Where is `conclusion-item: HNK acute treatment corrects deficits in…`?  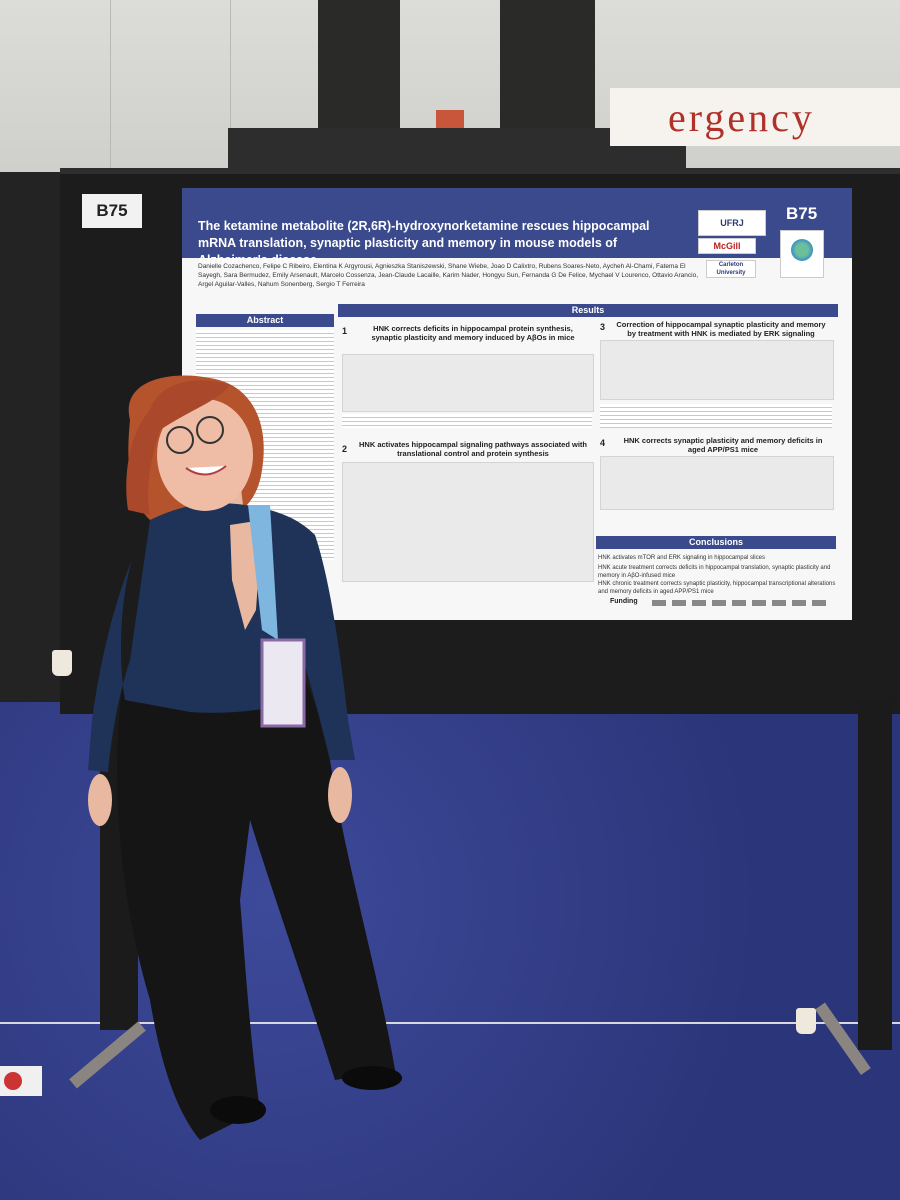
conclusion-item: HNK acute treatment corrects deficits in… is located at coordinates (714, 572).